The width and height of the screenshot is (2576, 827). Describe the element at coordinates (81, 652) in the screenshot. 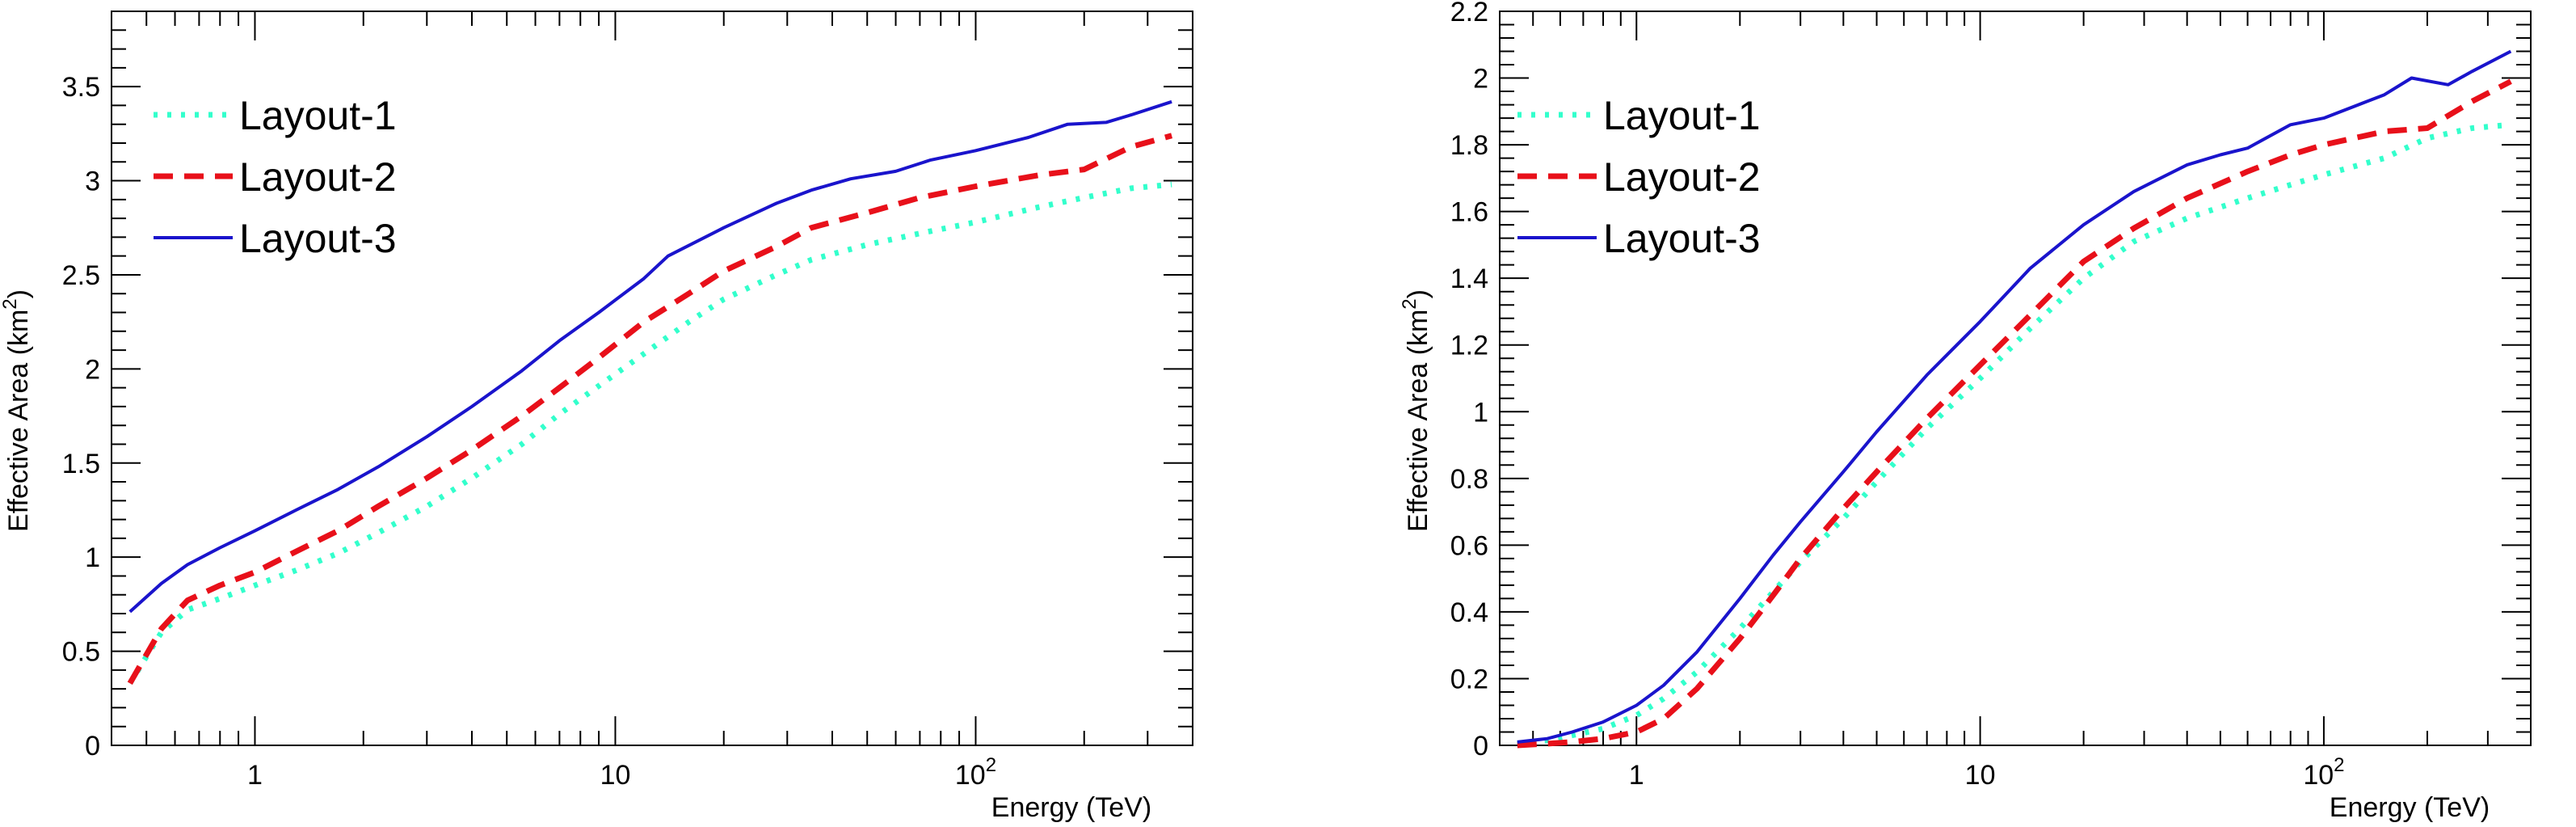

I see `y-tick-label: 0.5` at that location.